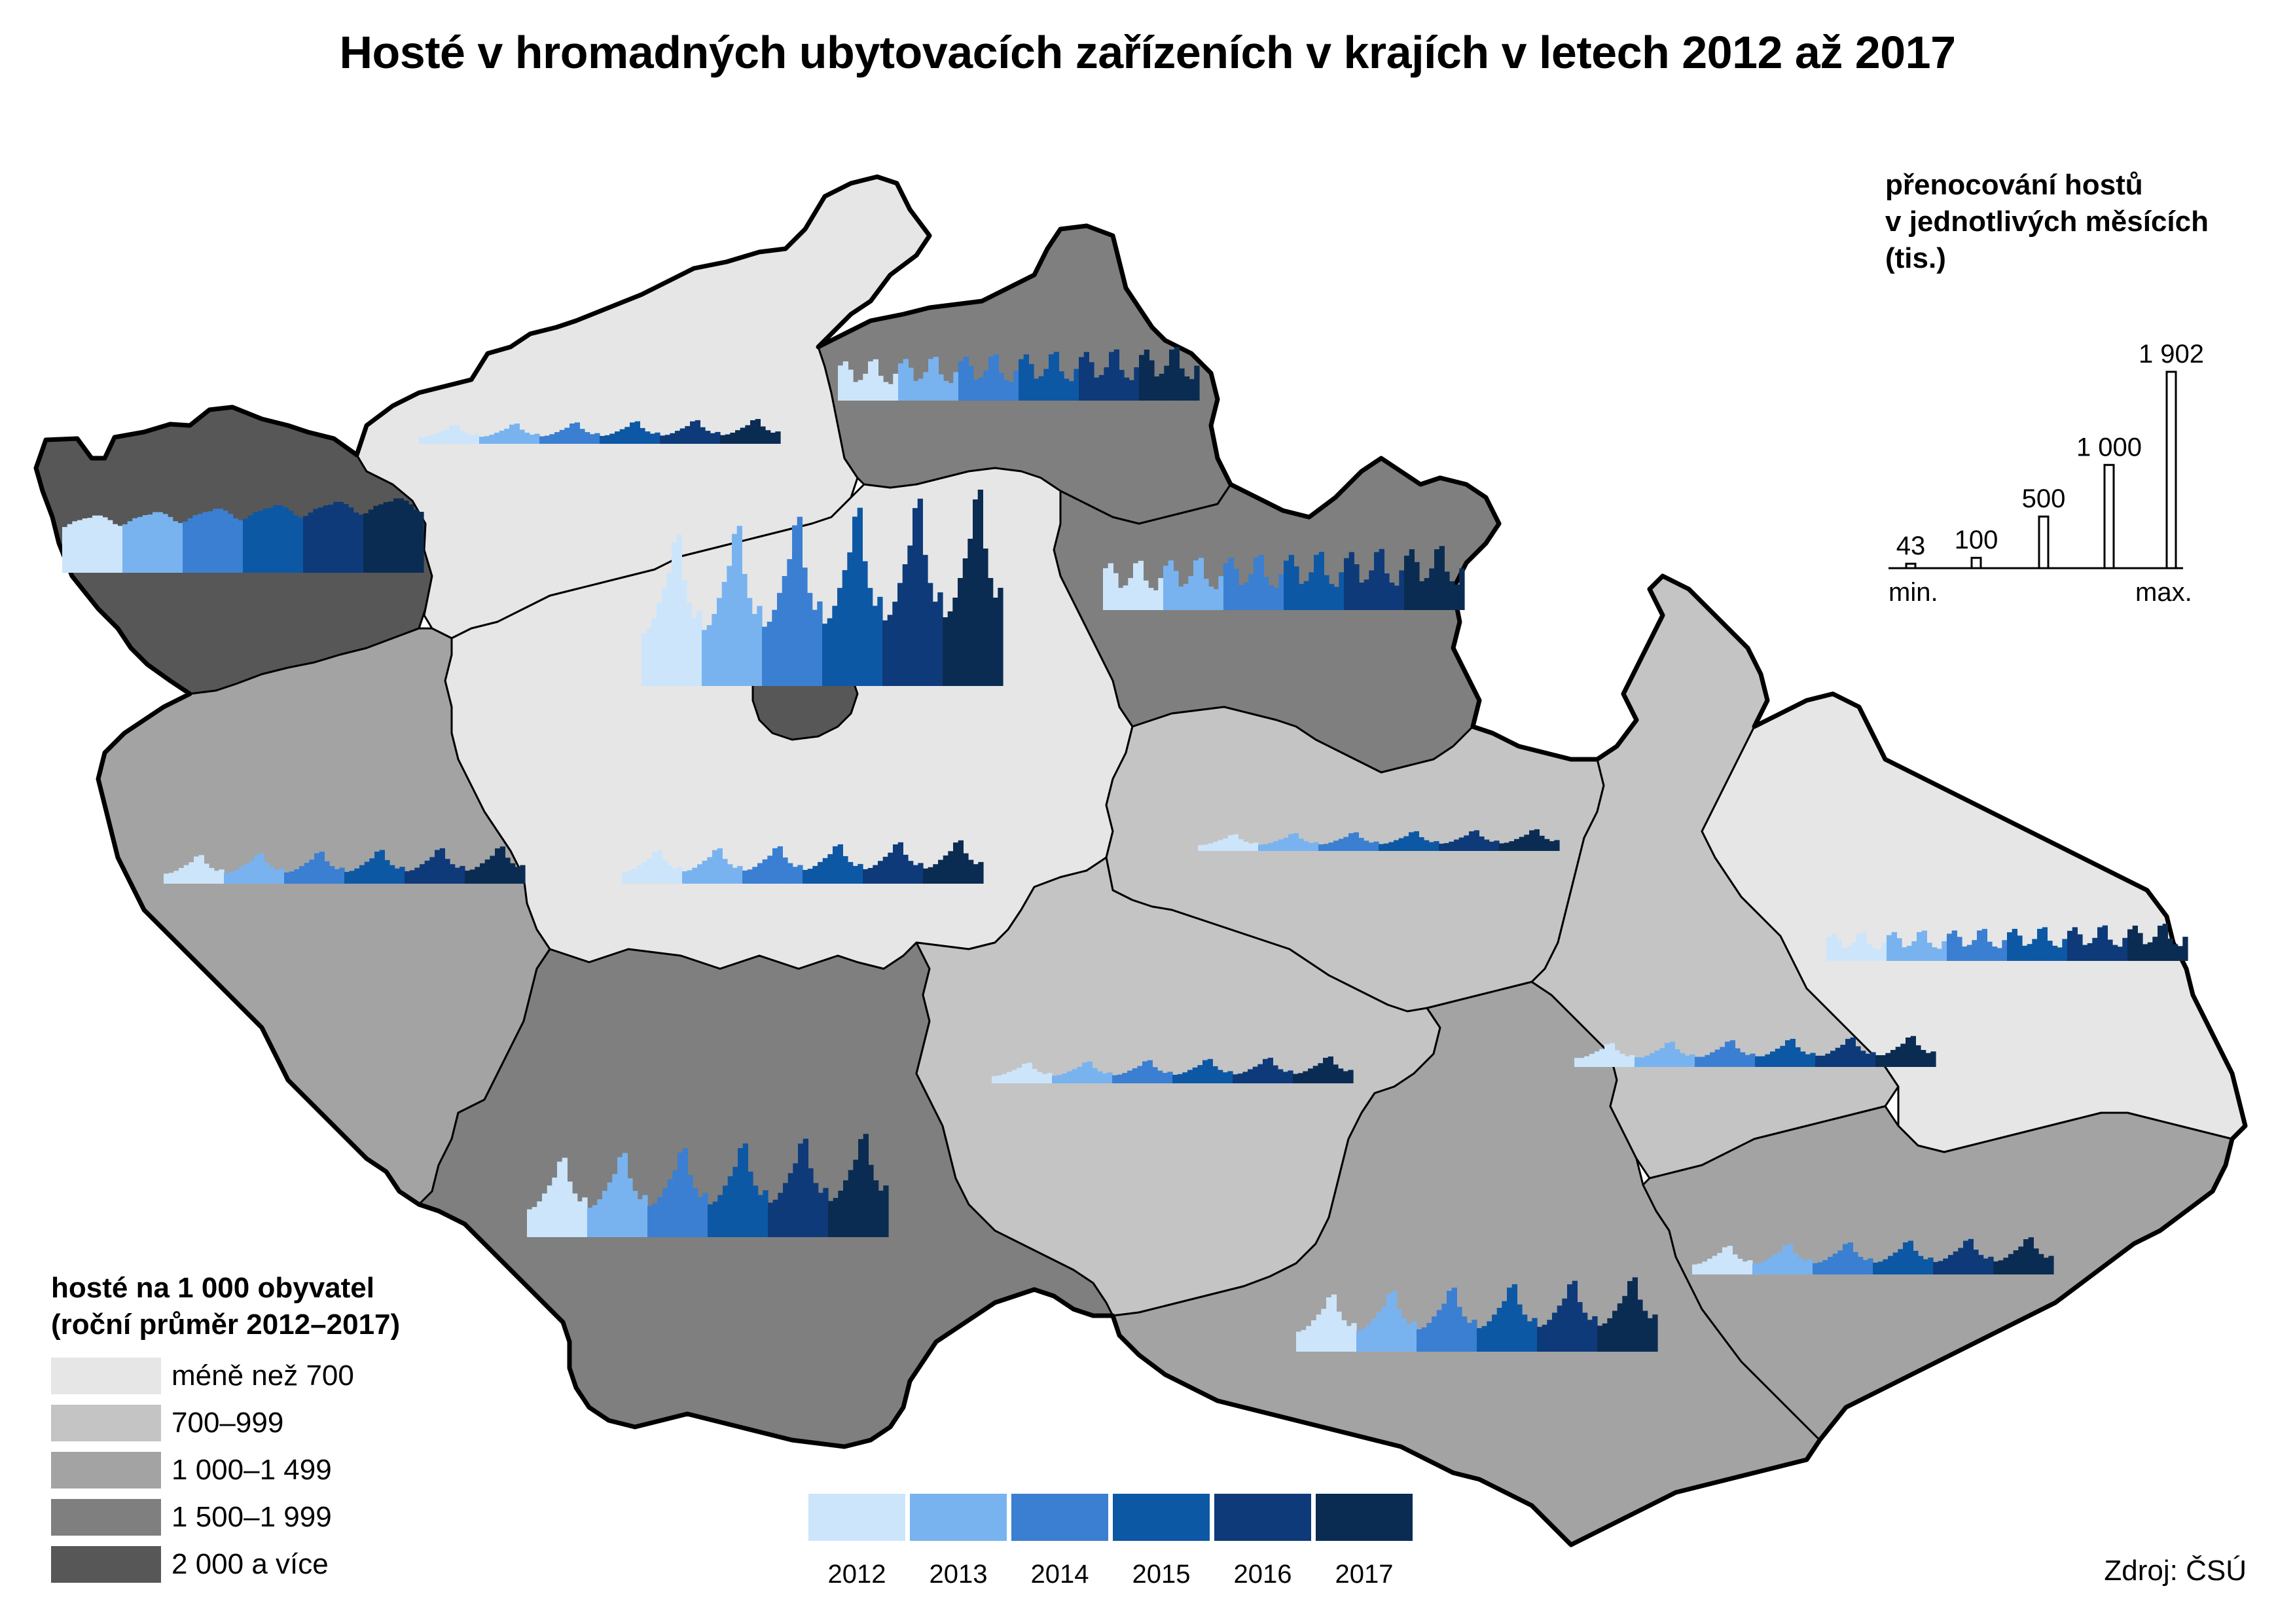 The width and height of the screenshot is (2295, 1624). What do you see at coordinates (1915, 258) in the screenshot?
I see `scale-legend-title-3: (tis.)` at bounding box center [1915, 258].